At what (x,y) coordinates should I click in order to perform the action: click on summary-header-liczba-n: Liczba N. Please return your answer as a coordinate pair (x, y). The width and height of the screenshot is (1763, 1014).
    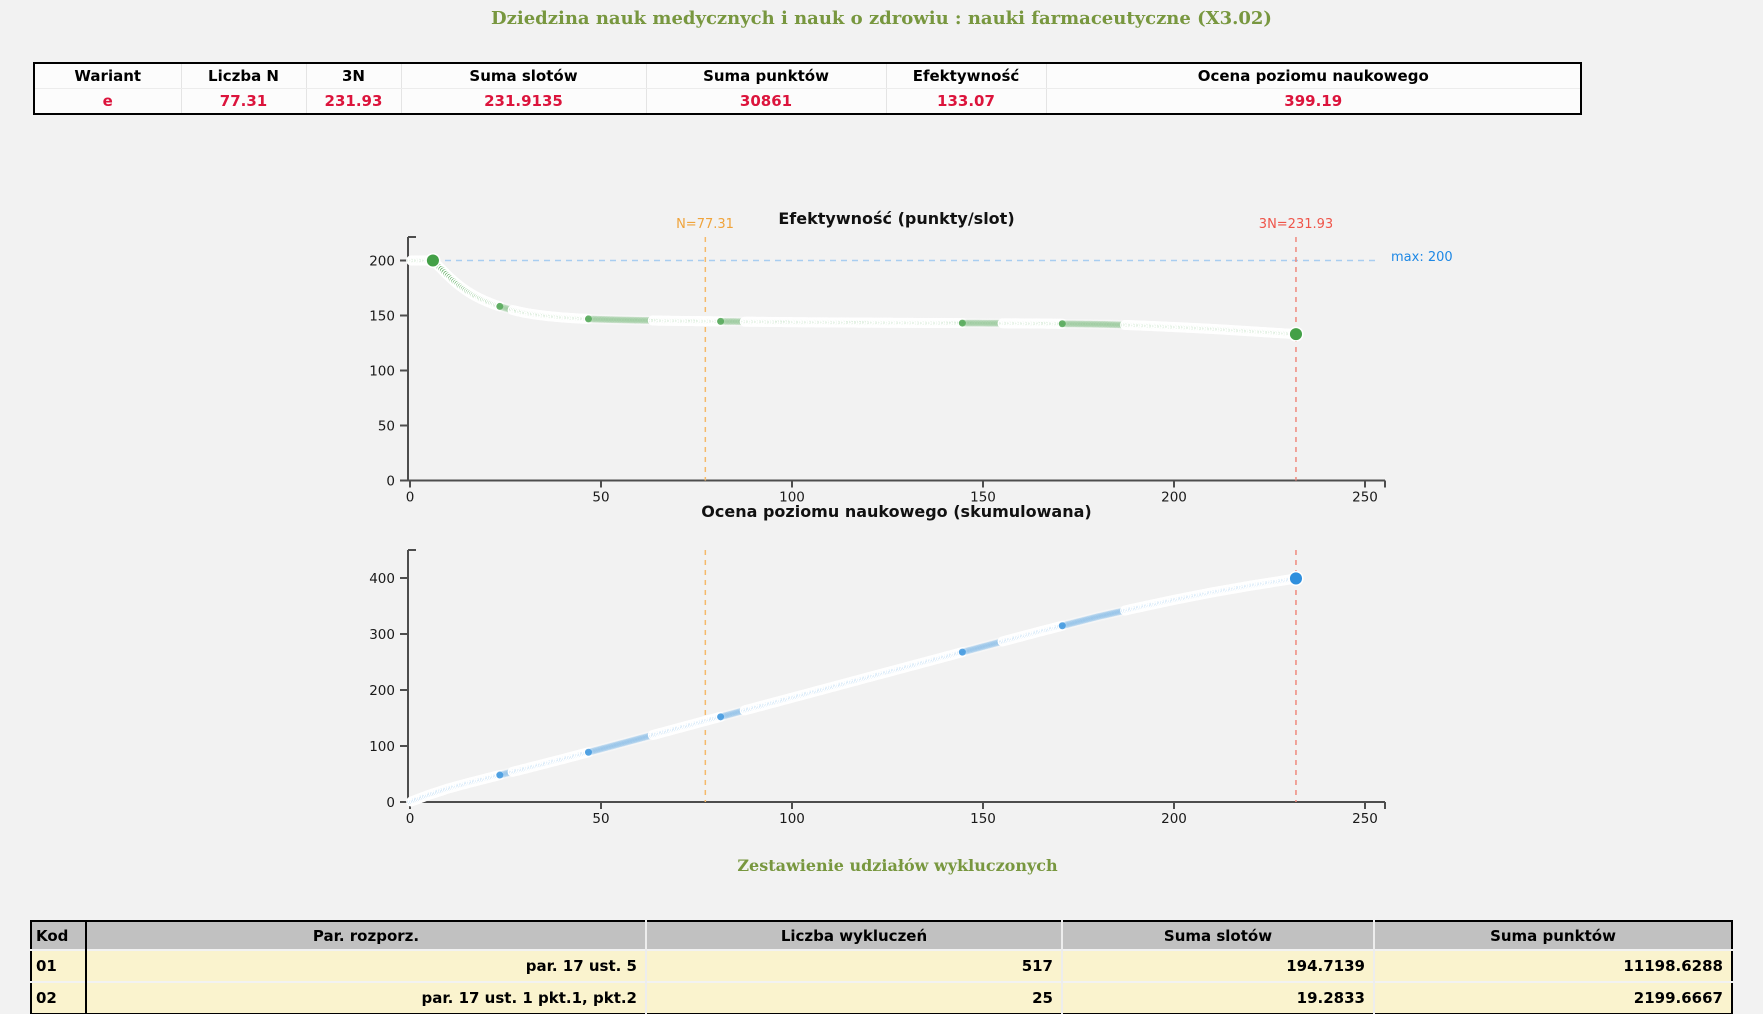
    Looking at the image, I should click on (244, 76).